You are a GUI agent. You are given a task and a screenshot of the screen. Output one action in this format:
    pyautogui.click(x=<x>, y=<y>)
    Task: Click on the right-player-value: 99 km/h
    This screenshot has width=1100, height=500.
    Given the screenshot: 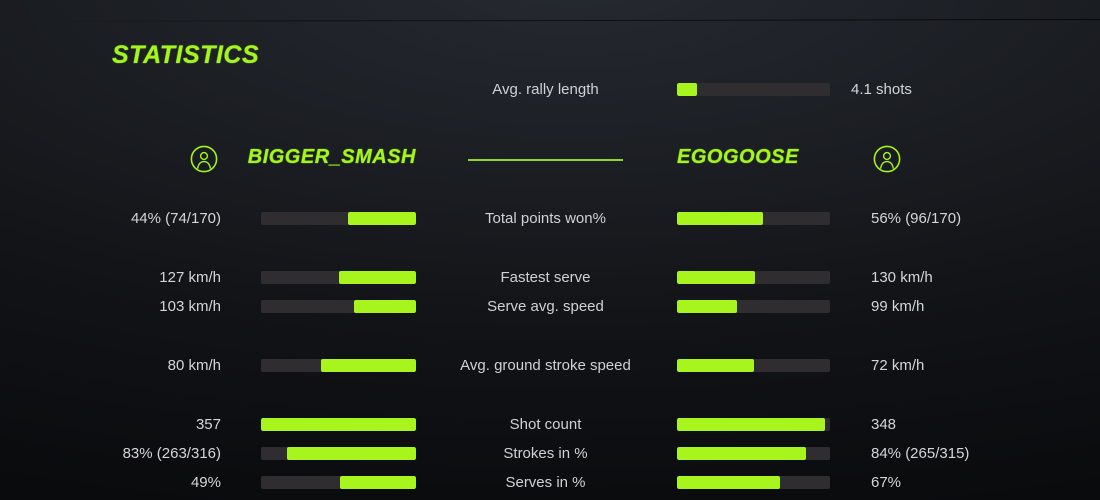 What is the action you would take?
    pyautogui.click(x=898, y=306)
    